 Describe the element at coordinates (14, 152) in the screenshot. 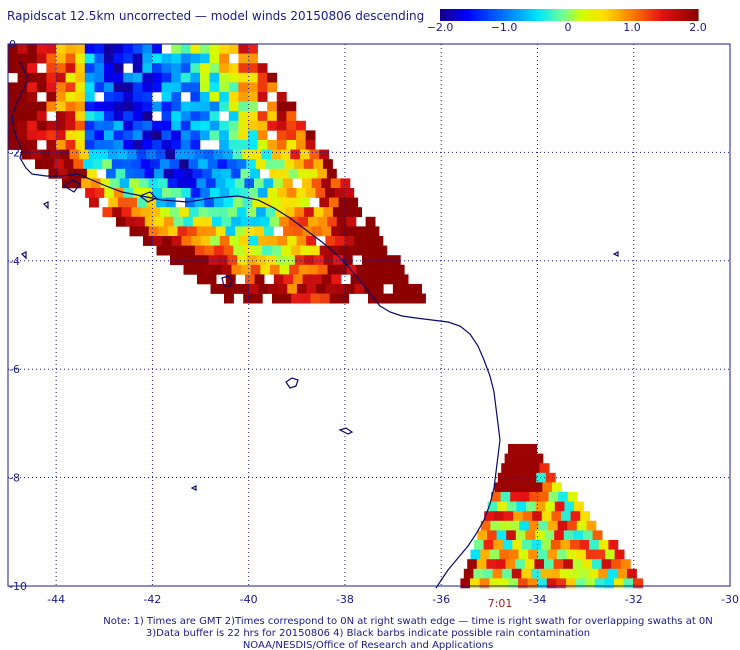

I see `latitude-tick-label: -2` at that location.